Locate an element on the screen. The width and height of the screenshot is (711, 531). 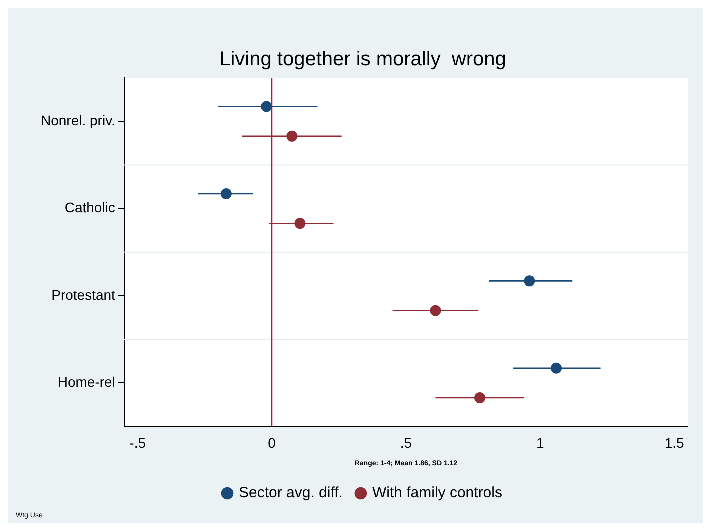
y-tick-label: Nonrel. priv. is located at coordinates (78, 120).